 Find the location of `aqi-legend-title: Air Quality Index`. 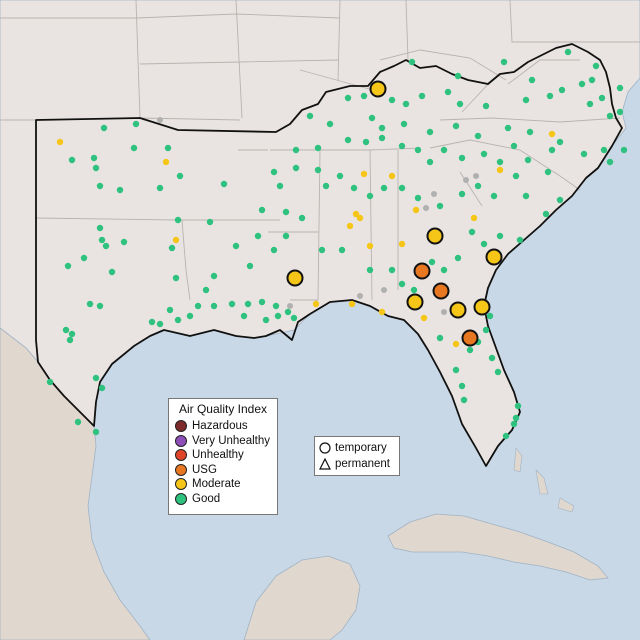

aqi-legend-title: Air Quality Index is located at coordinates (223, 409).